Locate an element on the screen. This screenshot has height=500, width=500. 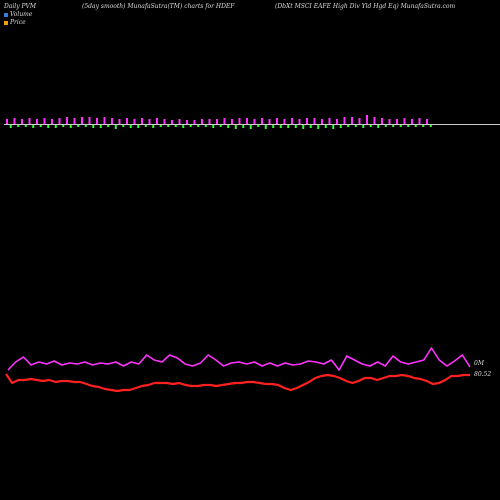
legend-price-label: Price is located at coordinates (18, 22).